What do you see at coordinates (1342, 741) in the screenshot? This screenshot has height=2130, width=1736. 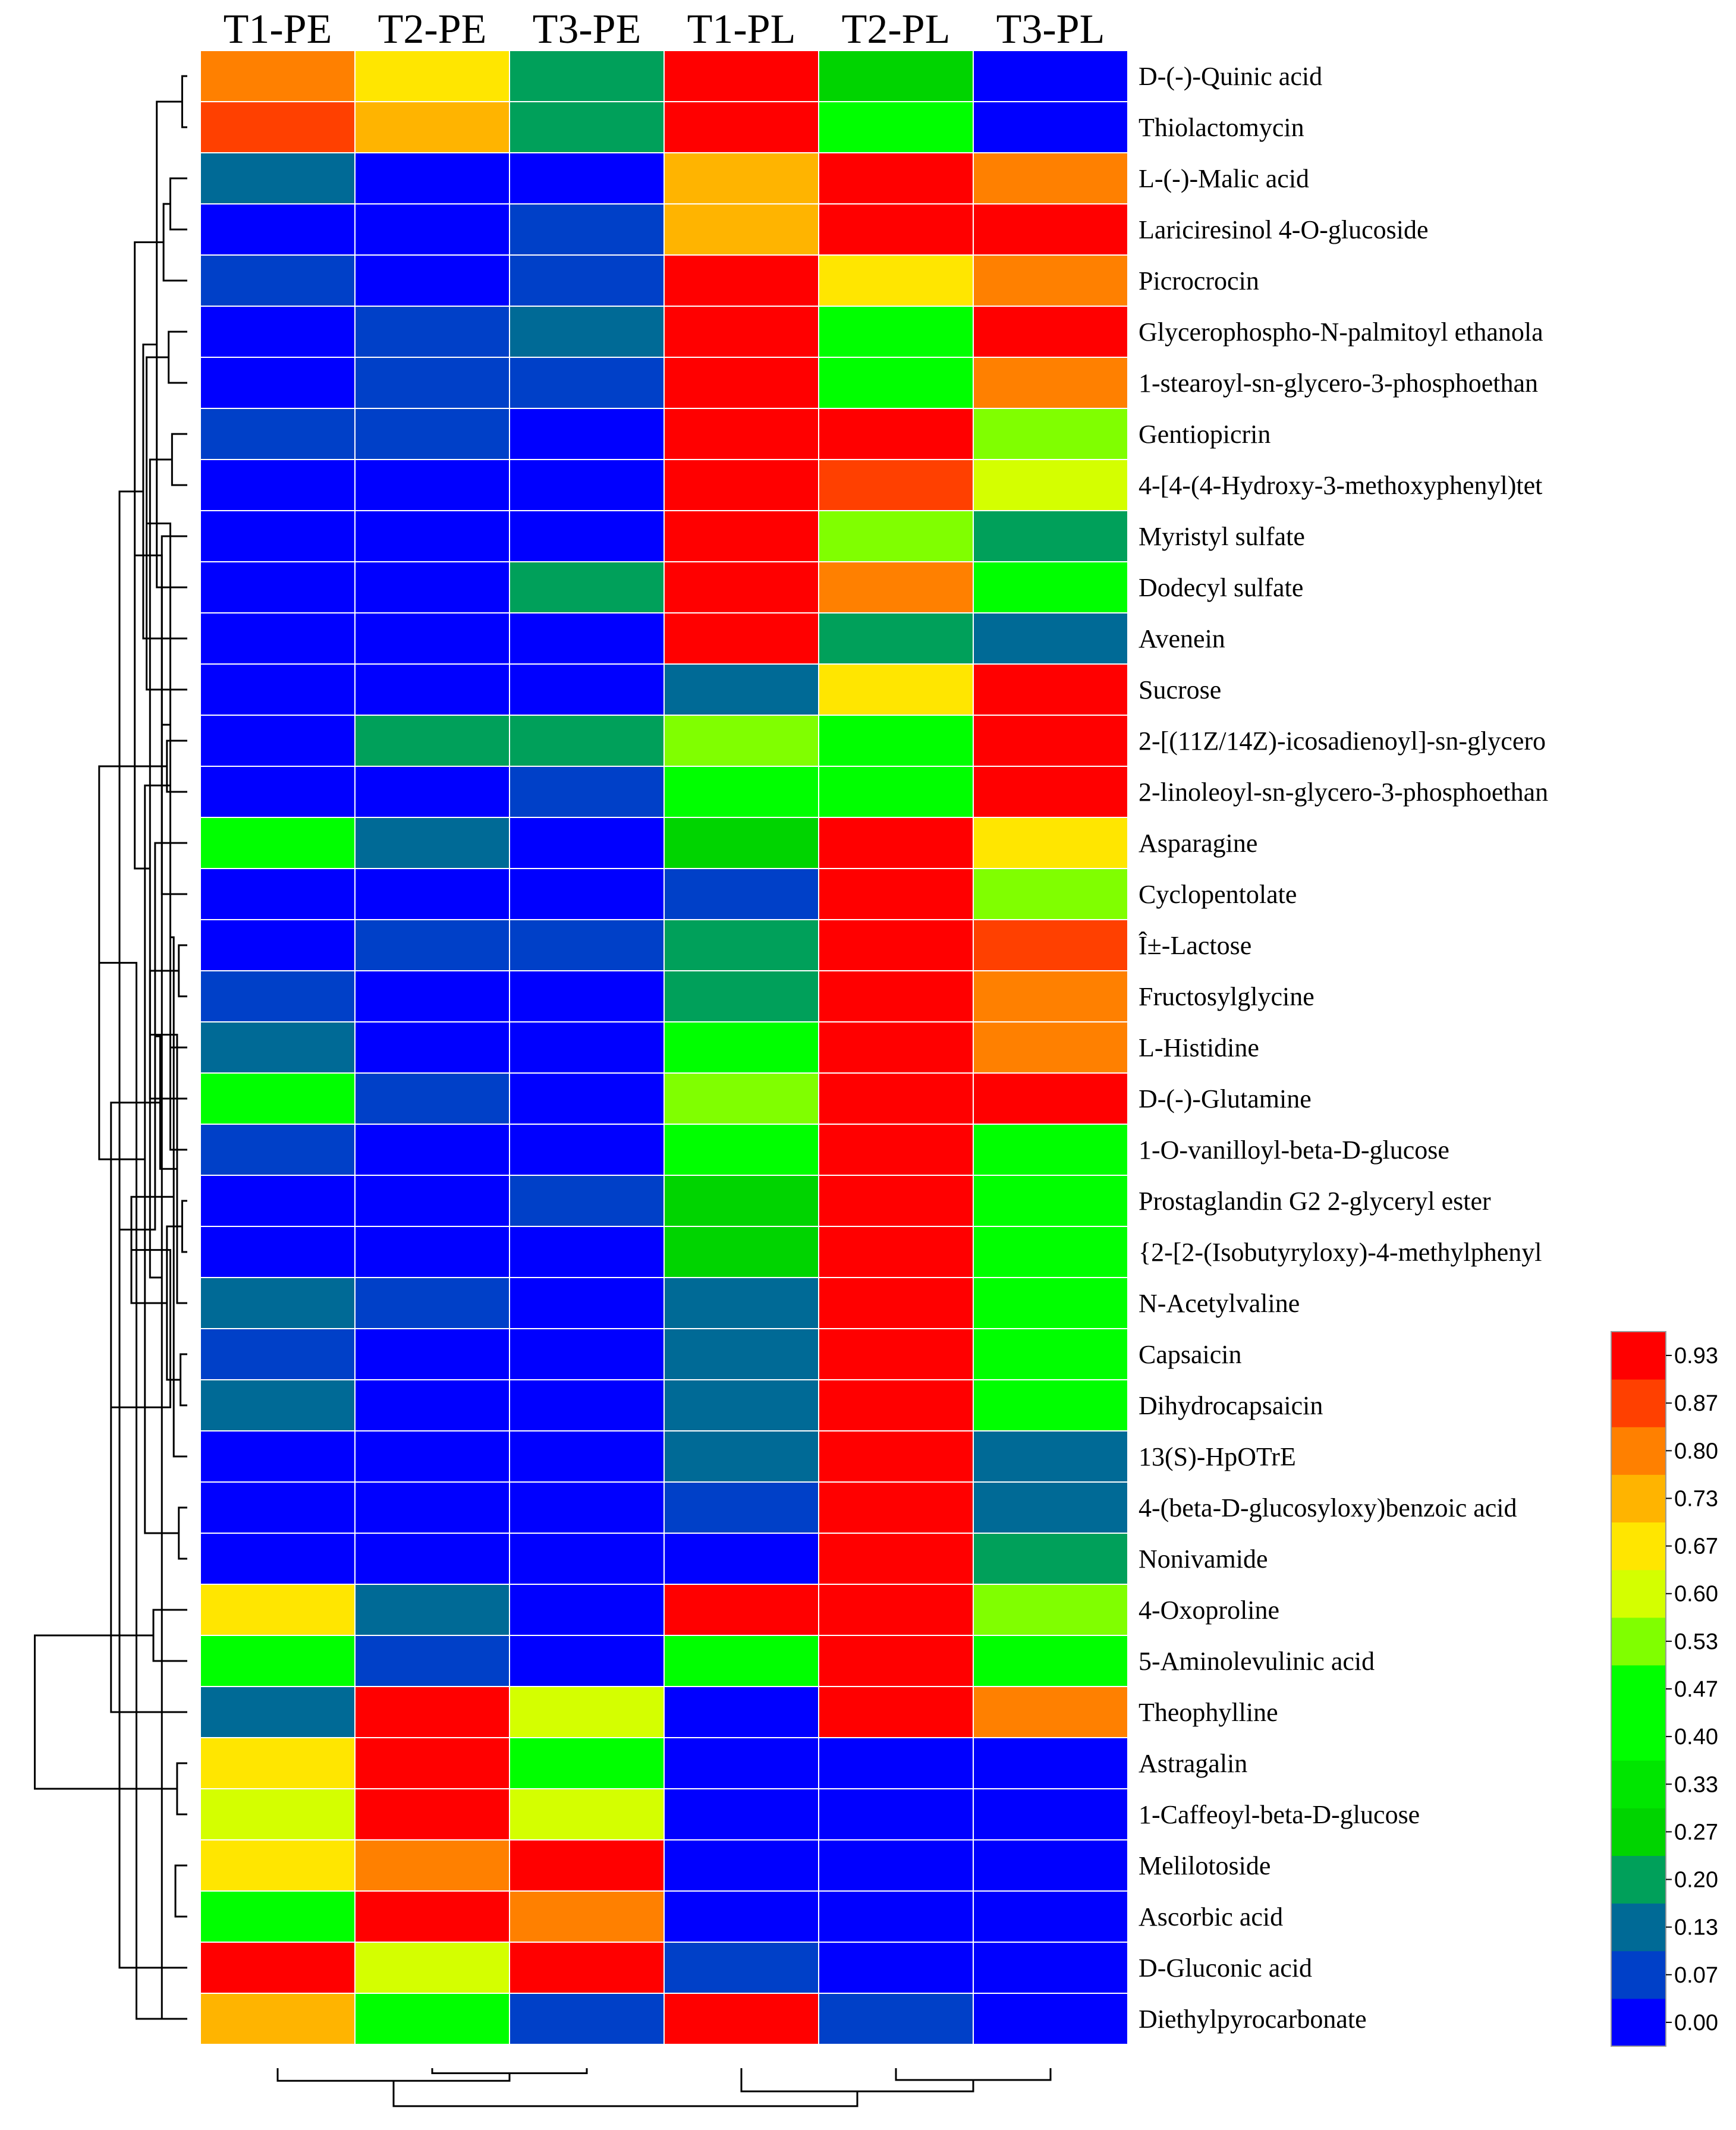 I see `row-label: 2-[(11Z/14Z)-icosadienoyl]-sn-glycero` at bounding box center [1342, 741].